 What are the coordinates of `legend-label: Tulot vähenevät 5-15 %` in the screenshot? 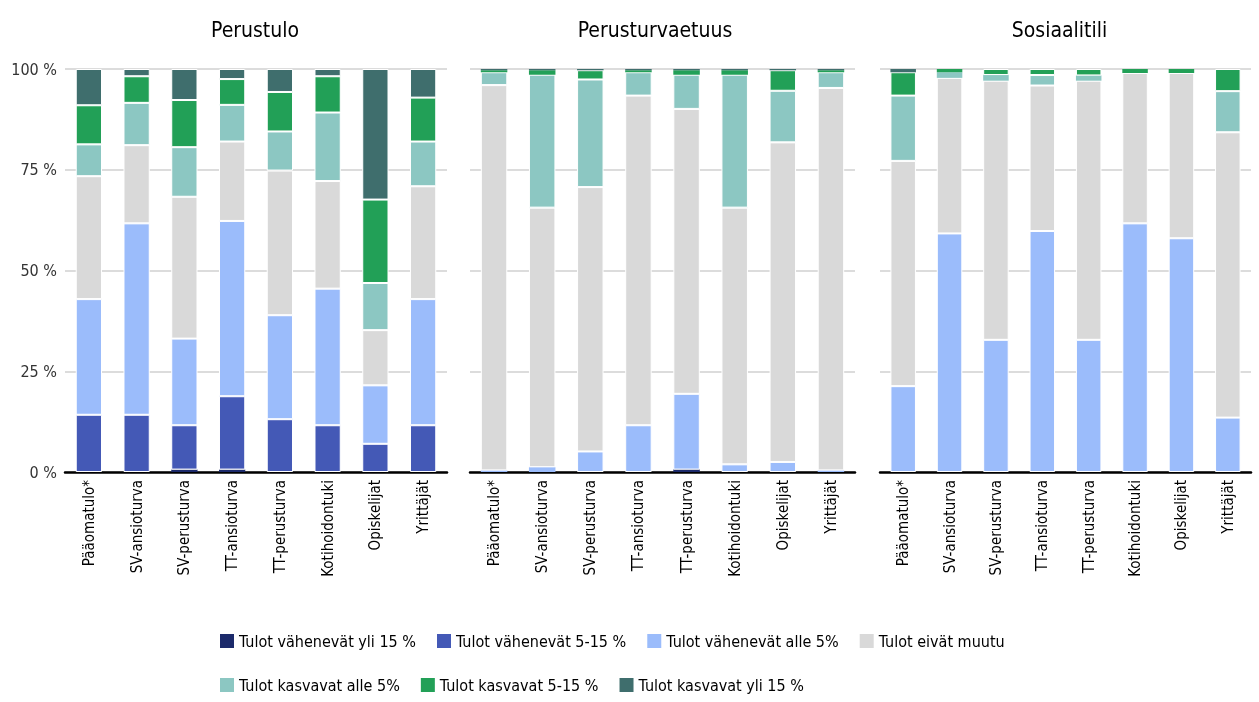 It's located at (541, 641).